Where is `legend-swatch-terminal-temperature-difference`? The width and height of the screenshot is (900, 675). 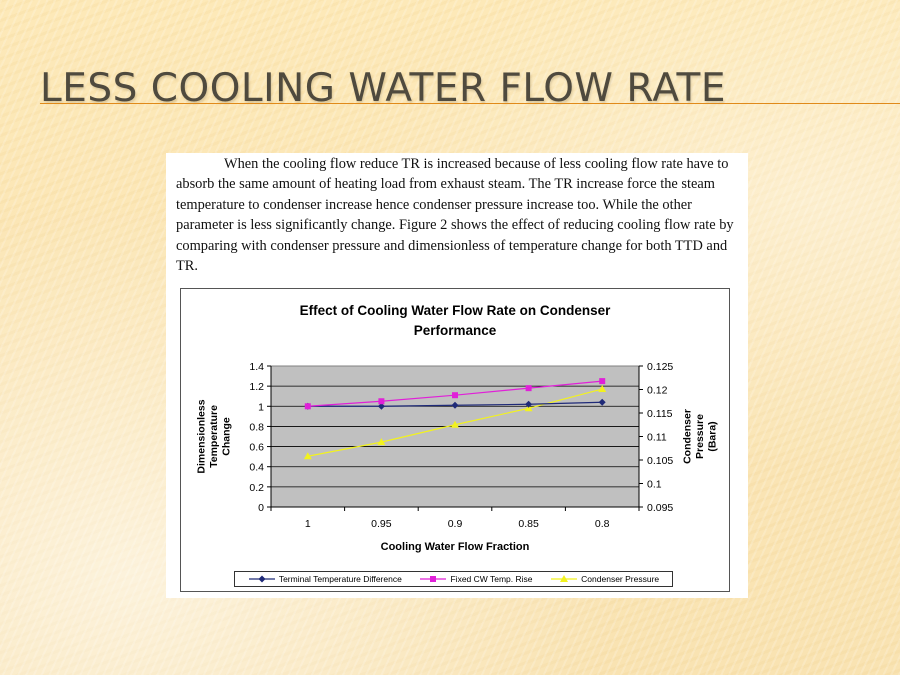 legend-swatch-terminal-temperature-difference is located at coordinates (262, 579).